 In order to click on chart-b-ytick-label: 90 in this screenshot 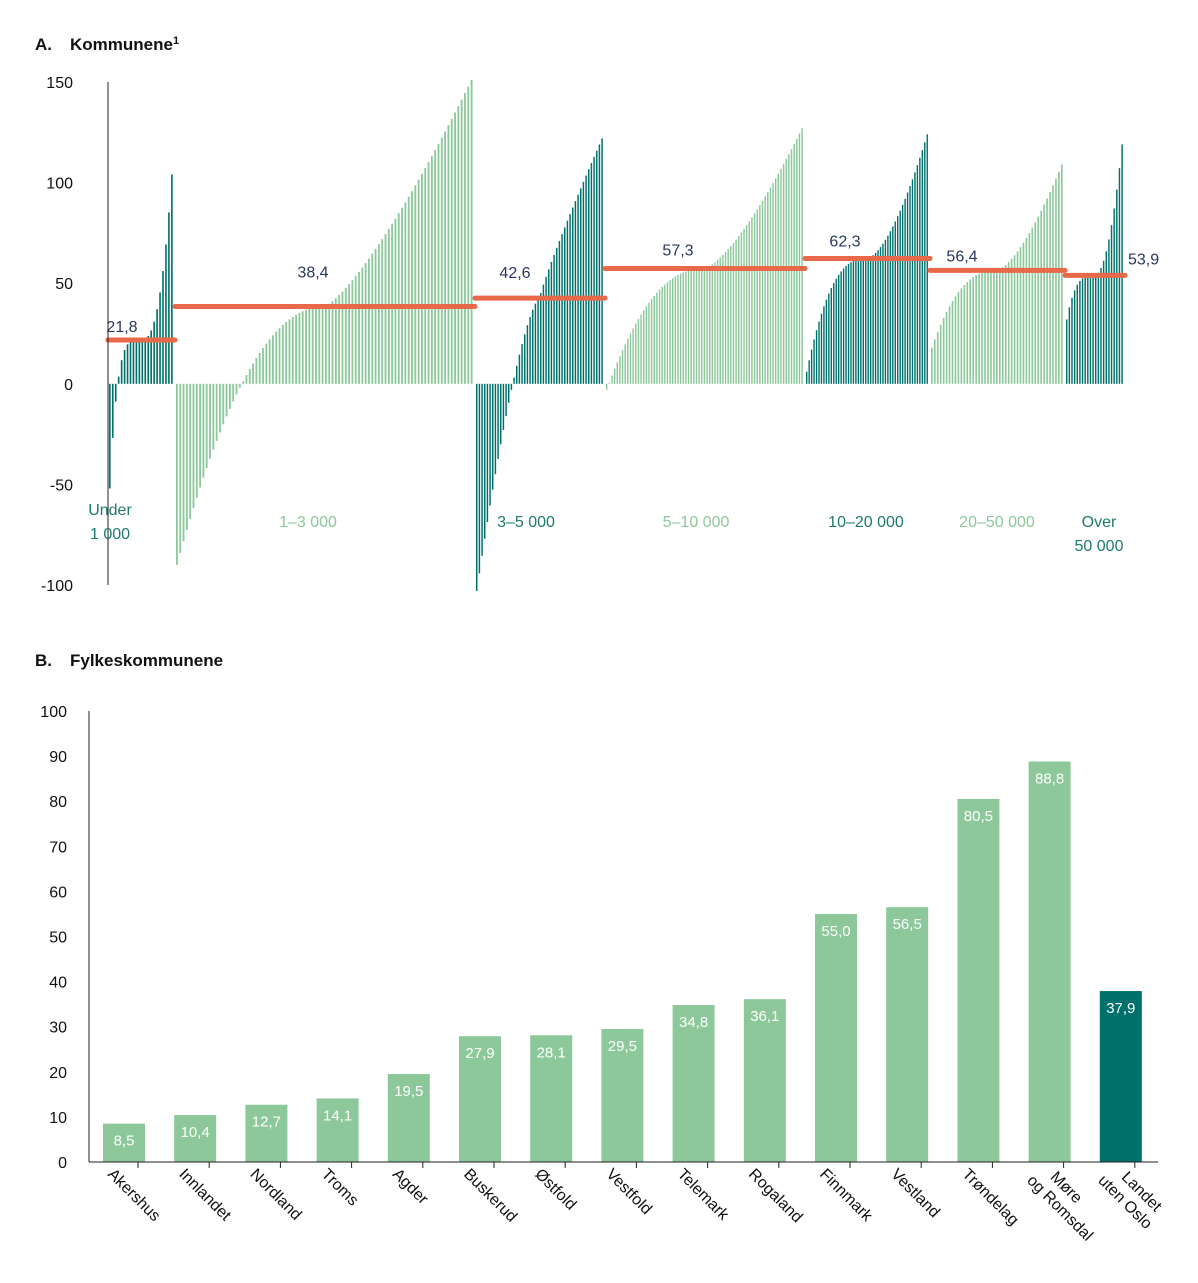, I will do `click(58, 757)`.